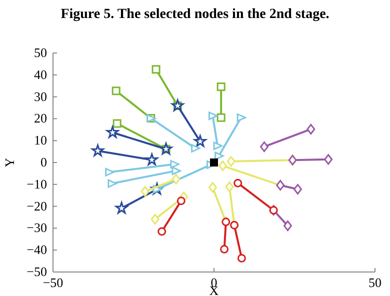 Image resolution: width=390 pixels, height=296 pixels. I want to click on y-tick-label: −10, so click(36, 184).